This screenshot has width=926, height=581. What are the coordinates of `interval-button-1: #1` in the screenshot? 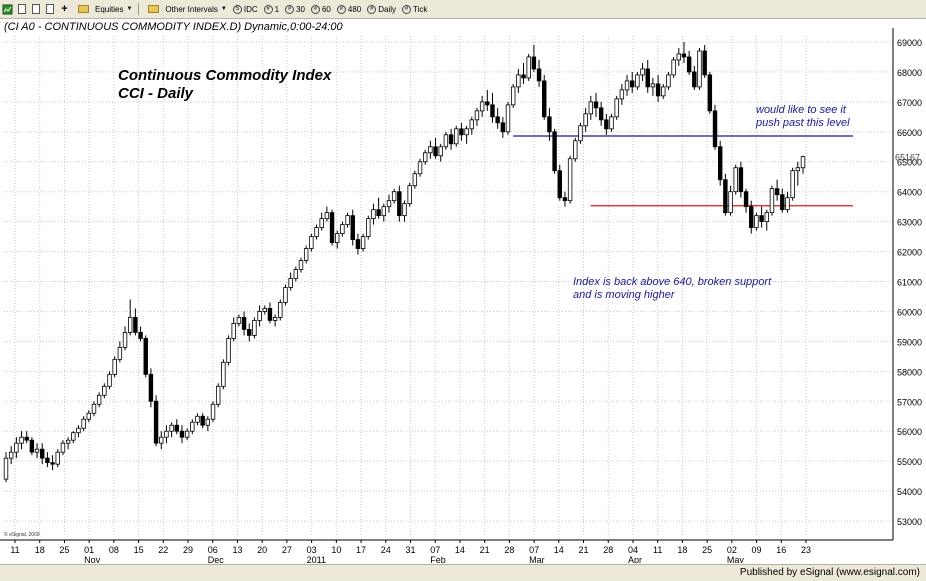 It's located at (271, 9).